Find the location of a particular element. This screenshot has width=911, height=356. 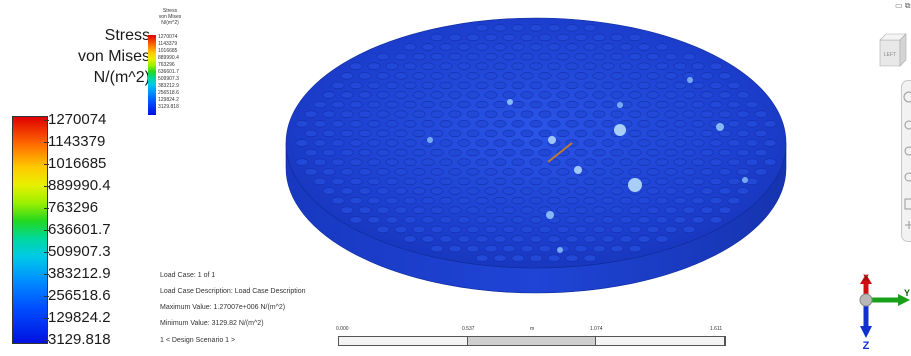

view-cube-icon: LEFT is located at coordinates (892, 48).